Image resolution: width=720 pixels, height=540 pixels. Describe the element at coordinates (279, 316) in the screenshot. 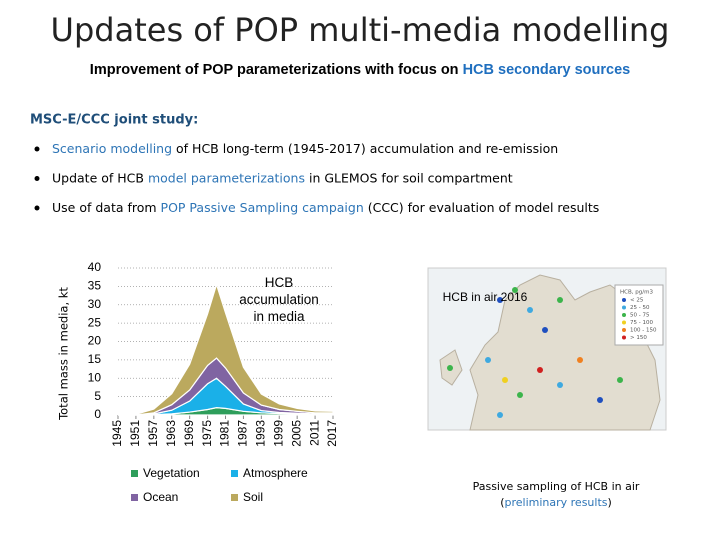

I see `annotation-line: in media` at that location.